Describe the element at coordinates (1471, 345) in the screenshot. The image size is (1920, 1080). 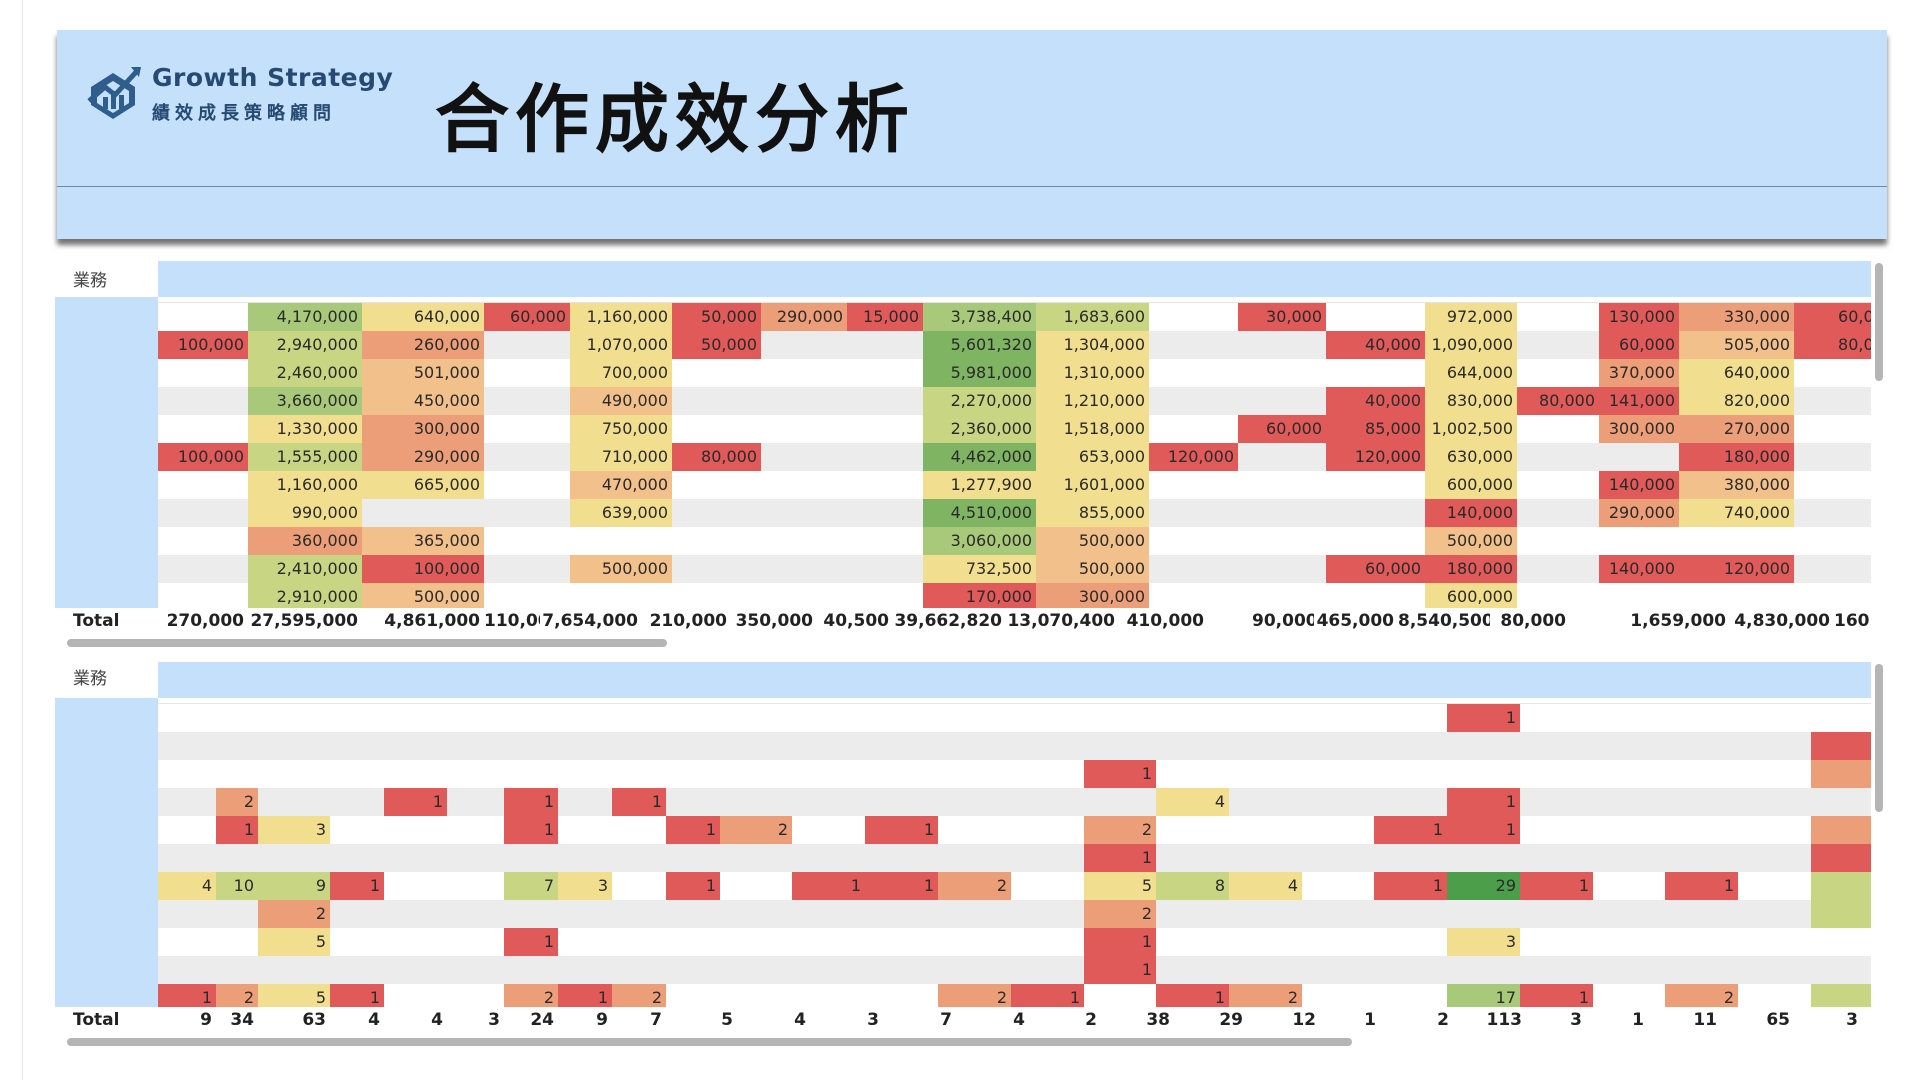
I see `matrix-cell: 1,090,000` at that location.